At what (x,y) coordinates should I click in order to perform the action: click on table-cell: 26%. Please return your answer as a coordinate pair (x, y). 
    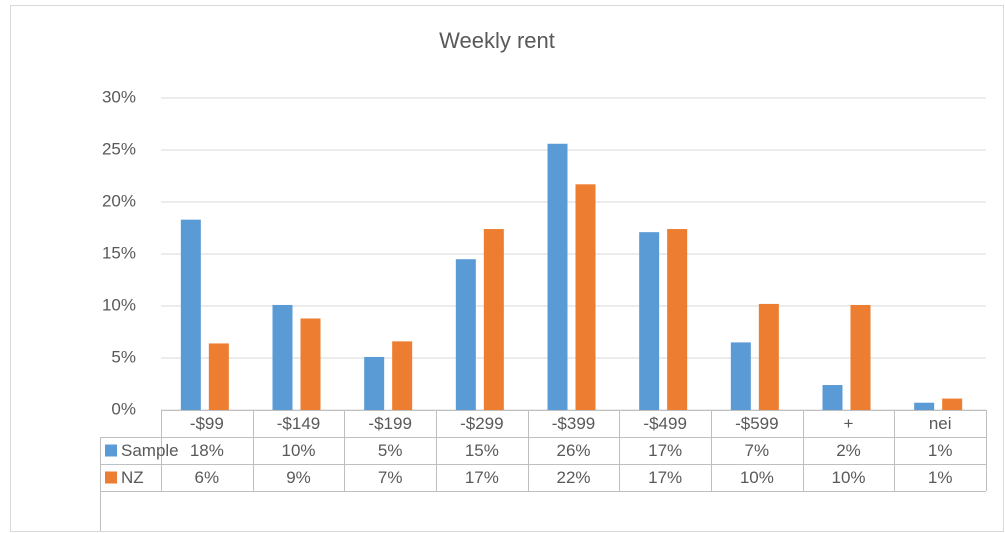
    Looking at the image, I should click on (573, 450).